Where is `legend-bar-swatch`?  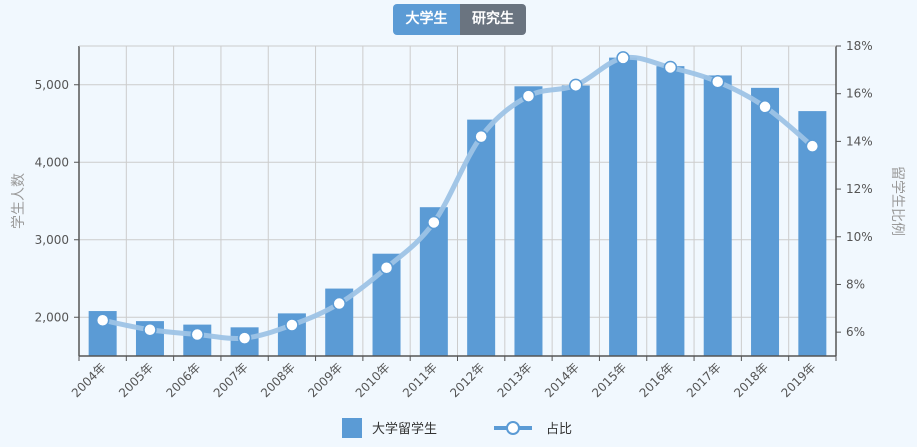 legend-bar-swatch is located at coordinates (352, 428).